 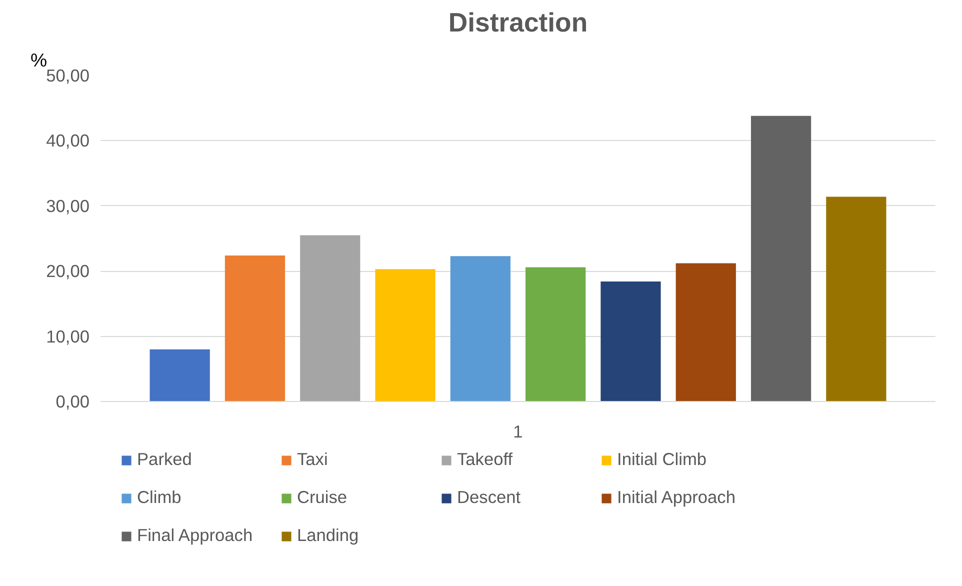 I want to click on legend-label: Cruise, so click(x=322, y=497).